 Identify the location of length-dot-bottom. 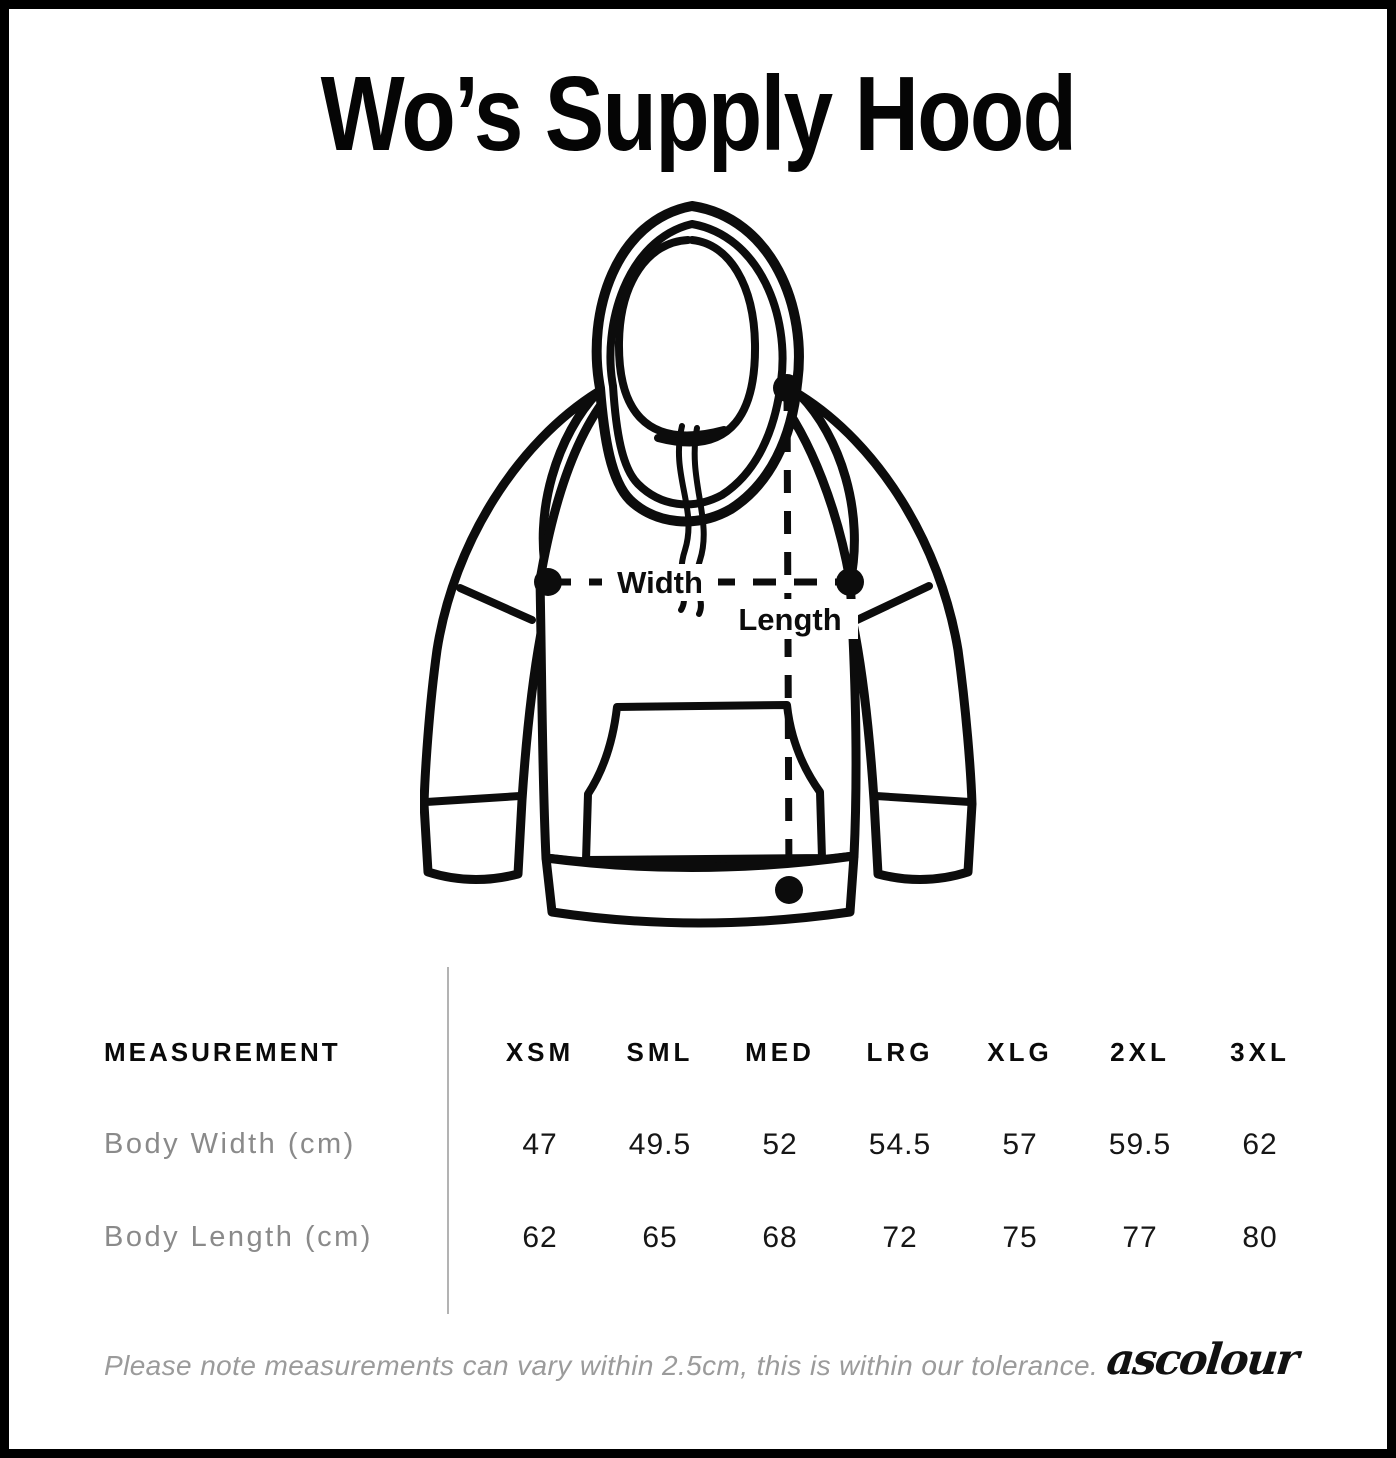
(789, 890).